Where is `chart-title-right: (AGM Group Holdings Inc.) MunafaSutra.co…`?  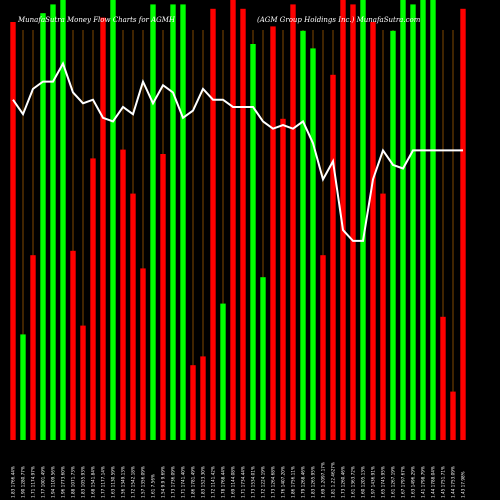
chart-title-right: (AGM Group Holdings Inc.) MunafaSutra.co… is located at coordinates (339, 20).